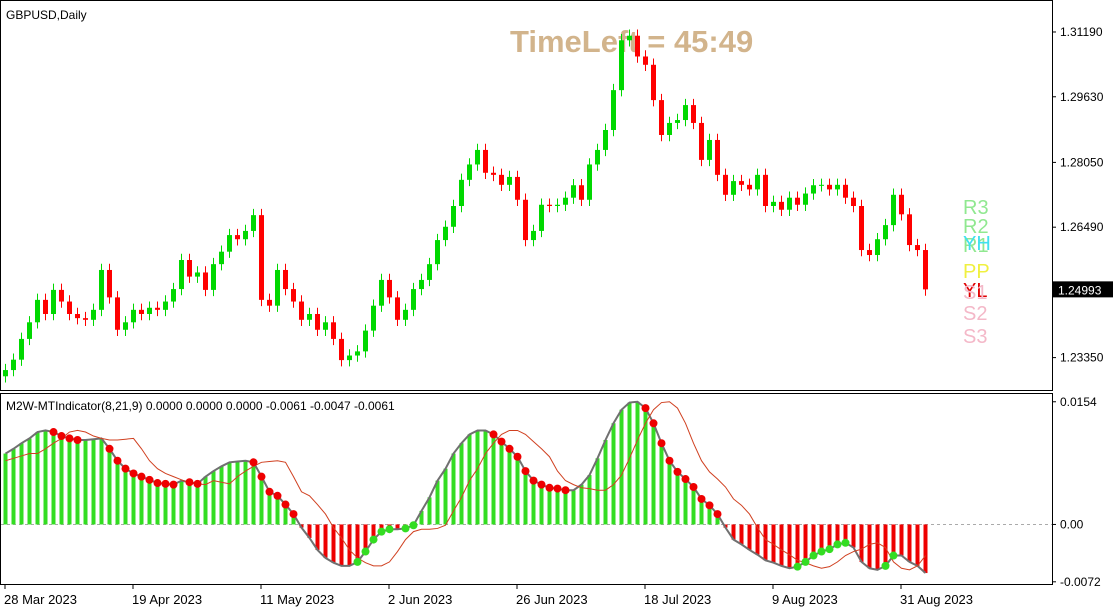  What do you see at coordinates (1082, 162) in the screenshot?
I see `y-tick-label: 1.28050` at bounding box center [1082, 162].